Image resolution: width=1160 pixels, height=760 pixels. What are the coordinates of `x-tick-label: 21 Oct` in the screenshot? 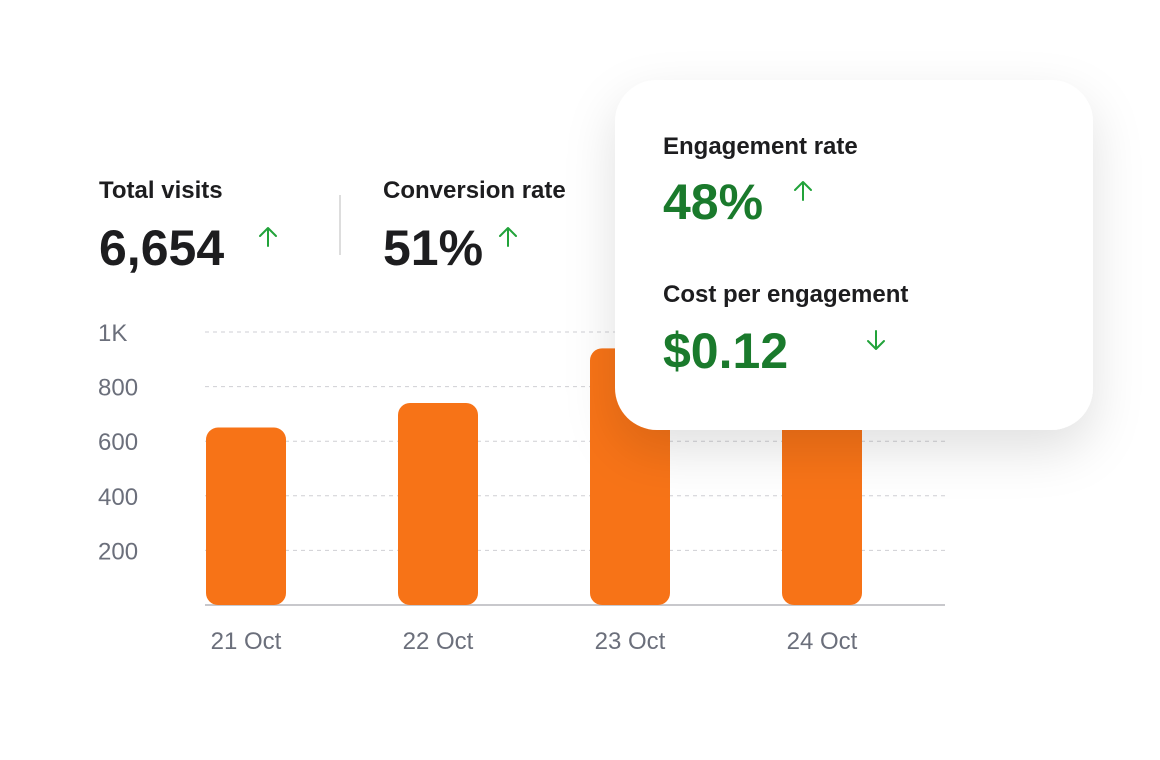 It's located at (246, 641).